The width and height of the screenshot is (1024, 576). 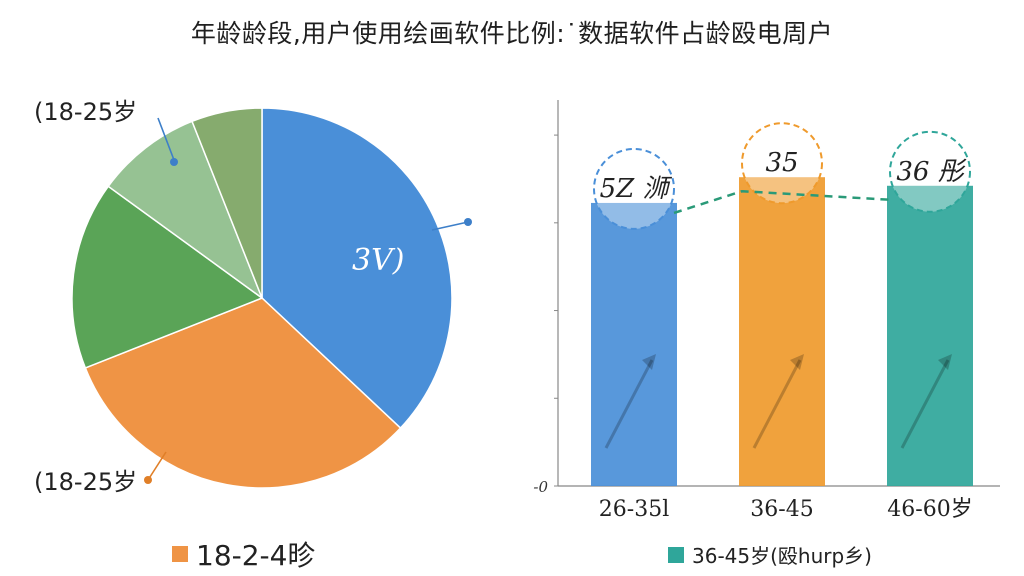 I want to click on bar-data-label: 5Z 浉, so click(x=636, y=189).